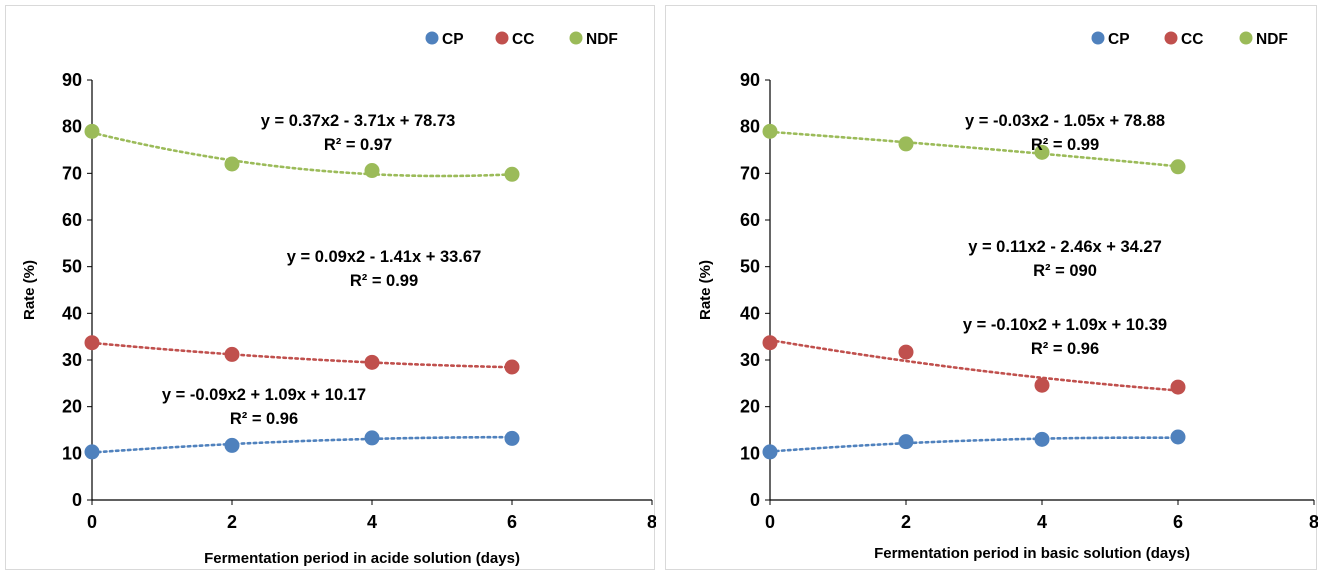  Describe the element at coordinates (358, 145) in the screenshot. I see `trendline-r2-ndf: R² = 0.97` at that location.